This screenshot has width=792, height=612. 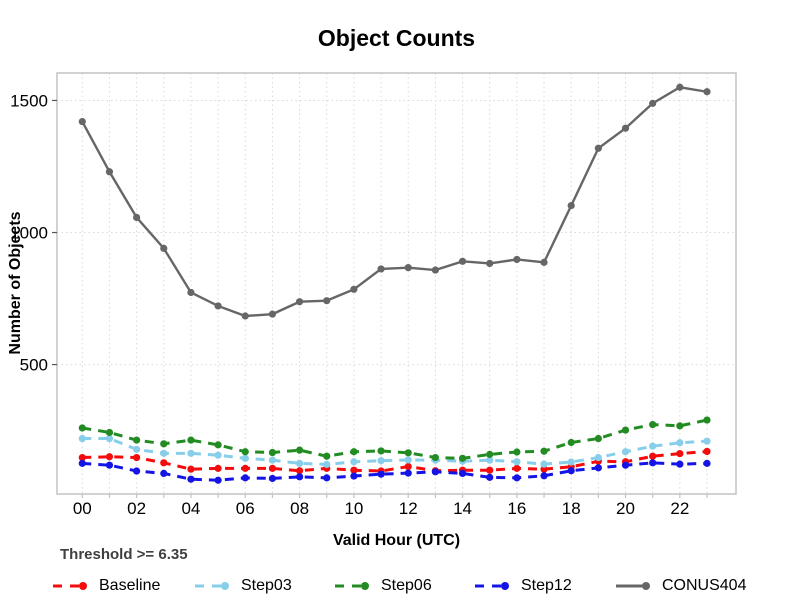 I want to click on legend-label: Baseline, so click(x=130, y=585).